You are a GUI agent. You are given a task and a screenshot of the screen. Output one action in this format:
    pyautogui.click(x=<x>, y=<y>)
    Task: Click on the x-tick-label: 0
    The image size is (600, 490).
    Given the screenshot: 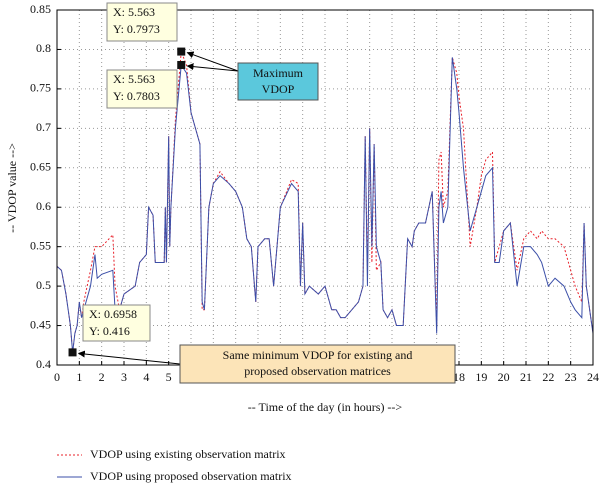 What is the action you would take?
    pyautogui.click(x=57, y=377)
    